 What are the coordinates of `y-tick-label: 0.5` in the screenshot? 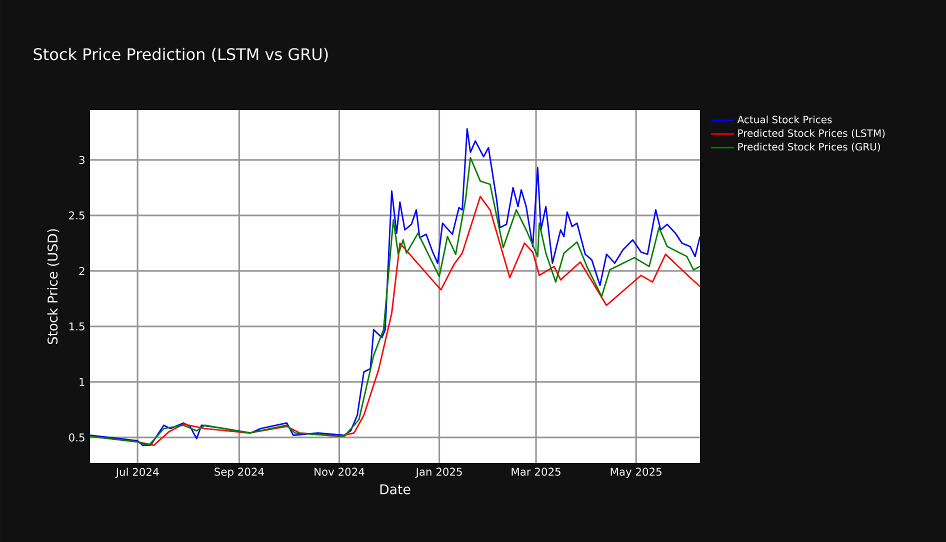 It's located at (76, 437).